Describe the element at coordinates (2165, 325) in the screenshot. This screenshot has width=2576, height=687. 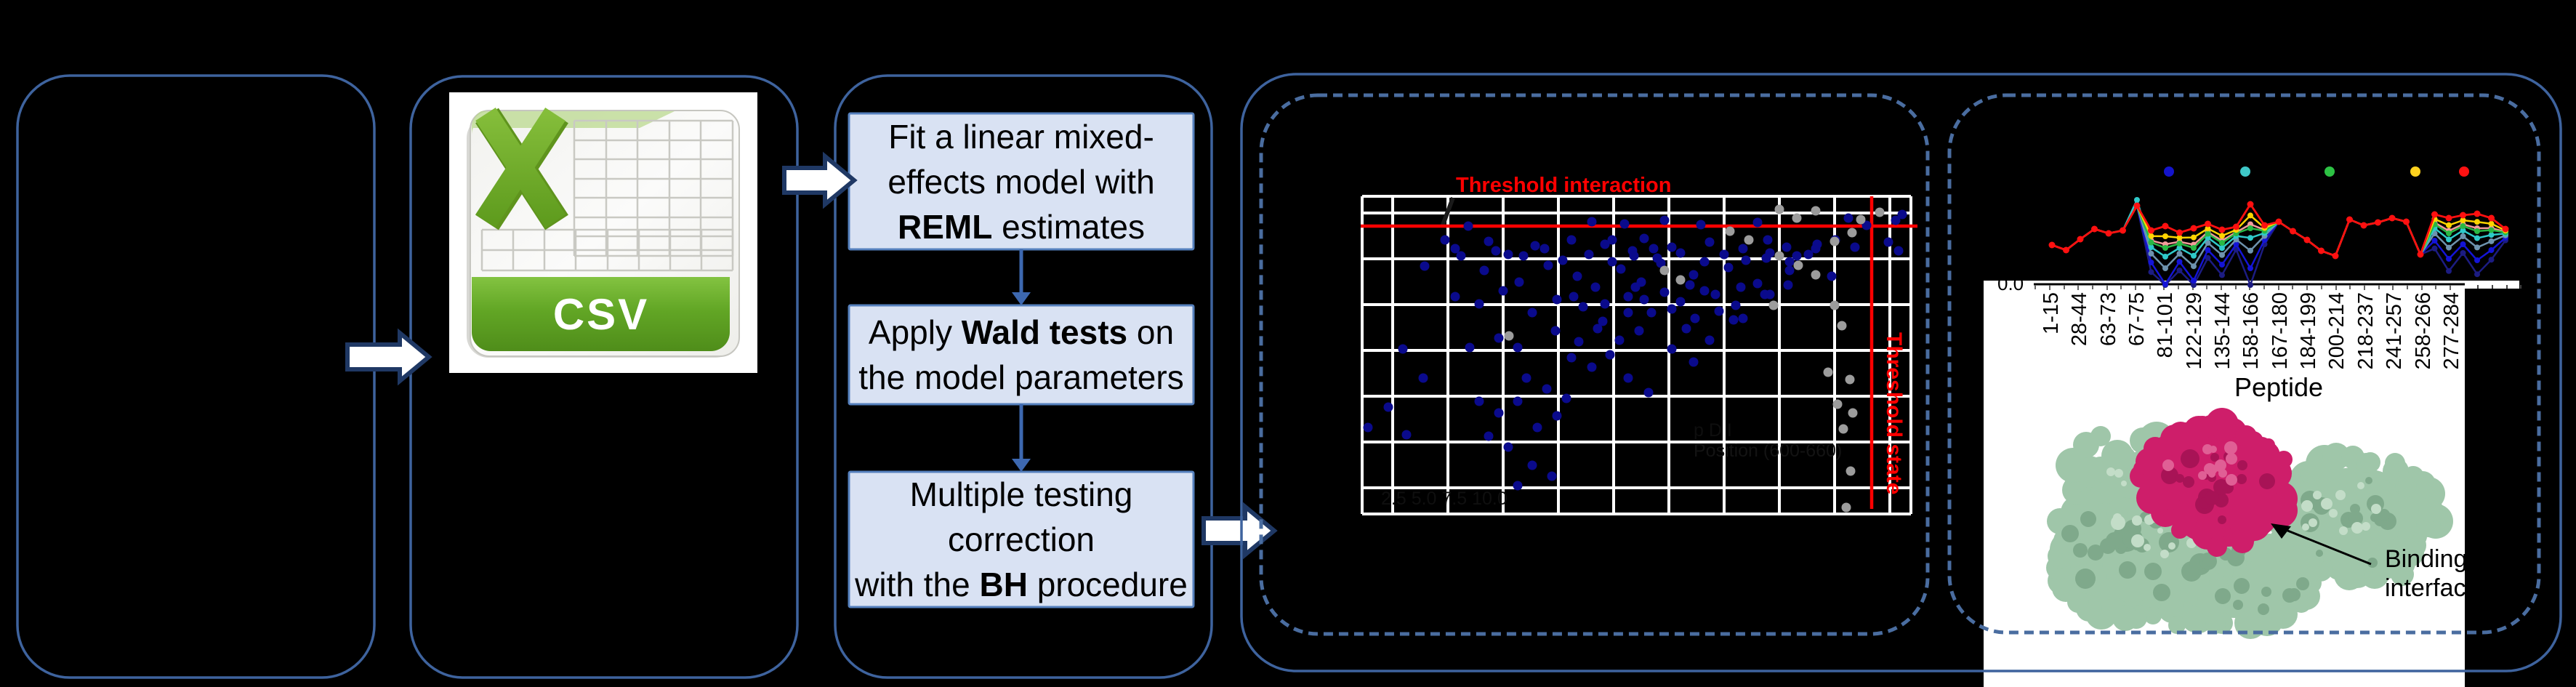
I see `svg-text: 81-101` at that location.